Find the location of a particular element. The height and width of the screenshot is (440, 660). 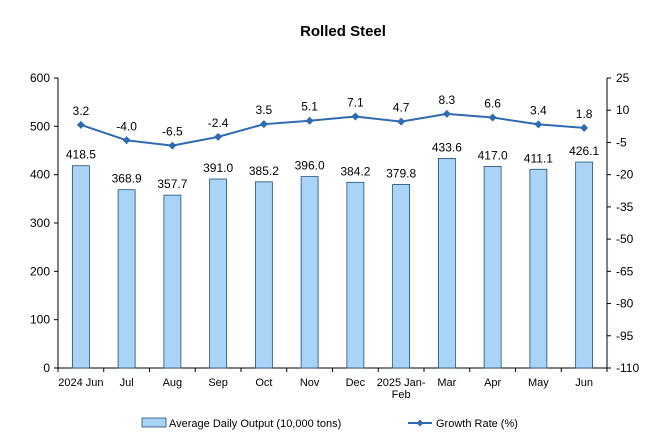

y-right-tick-label: -50 is located at coordinates (625, 239).